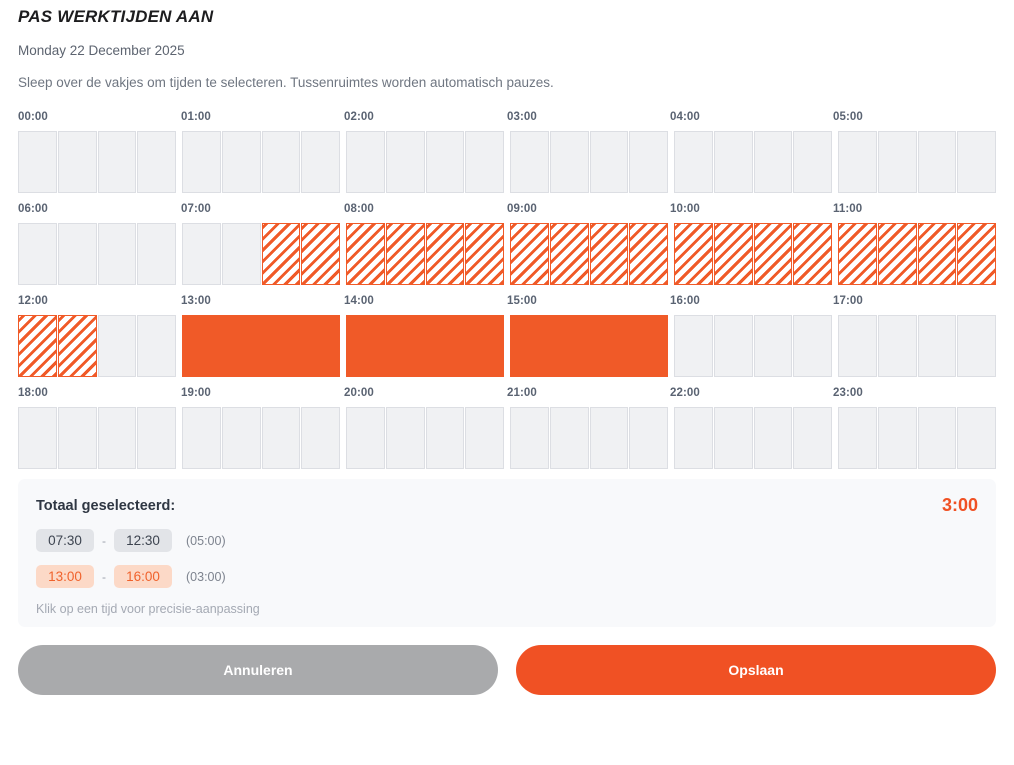  Describe the element at coordinates (65, 576) in the screenshot. I see `range-start-chip: 13:00` at that location.